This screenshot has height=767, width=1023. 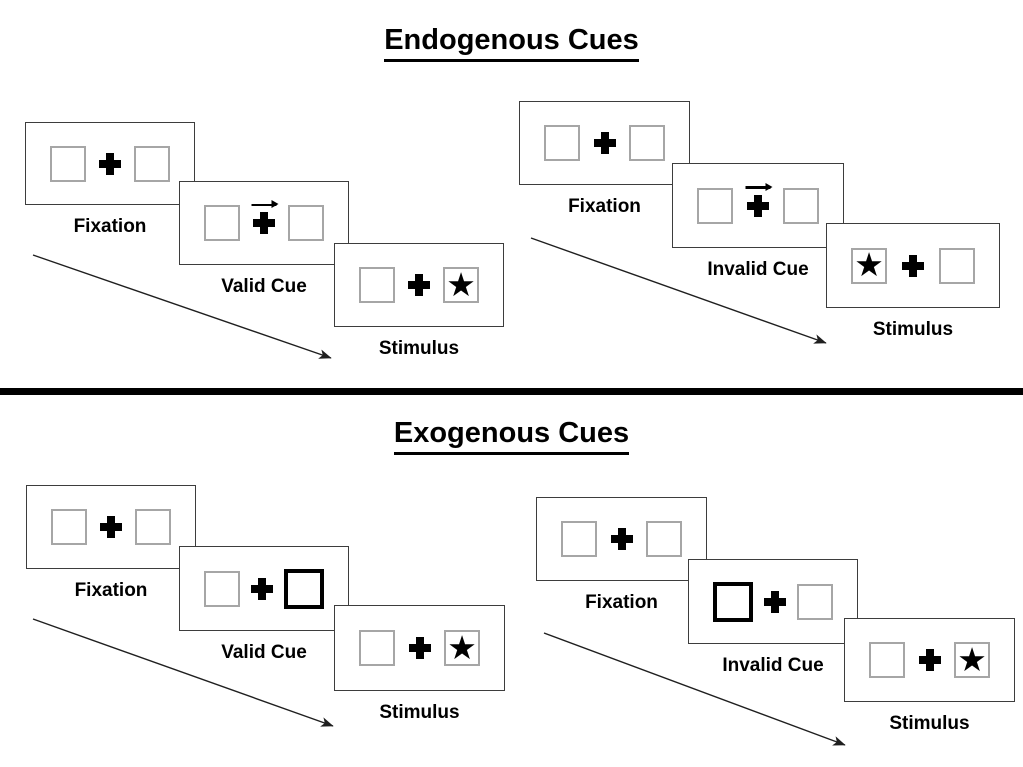 I want to click on endogenous-title-text: Endogenous Cues, so click(x=511, y=43).